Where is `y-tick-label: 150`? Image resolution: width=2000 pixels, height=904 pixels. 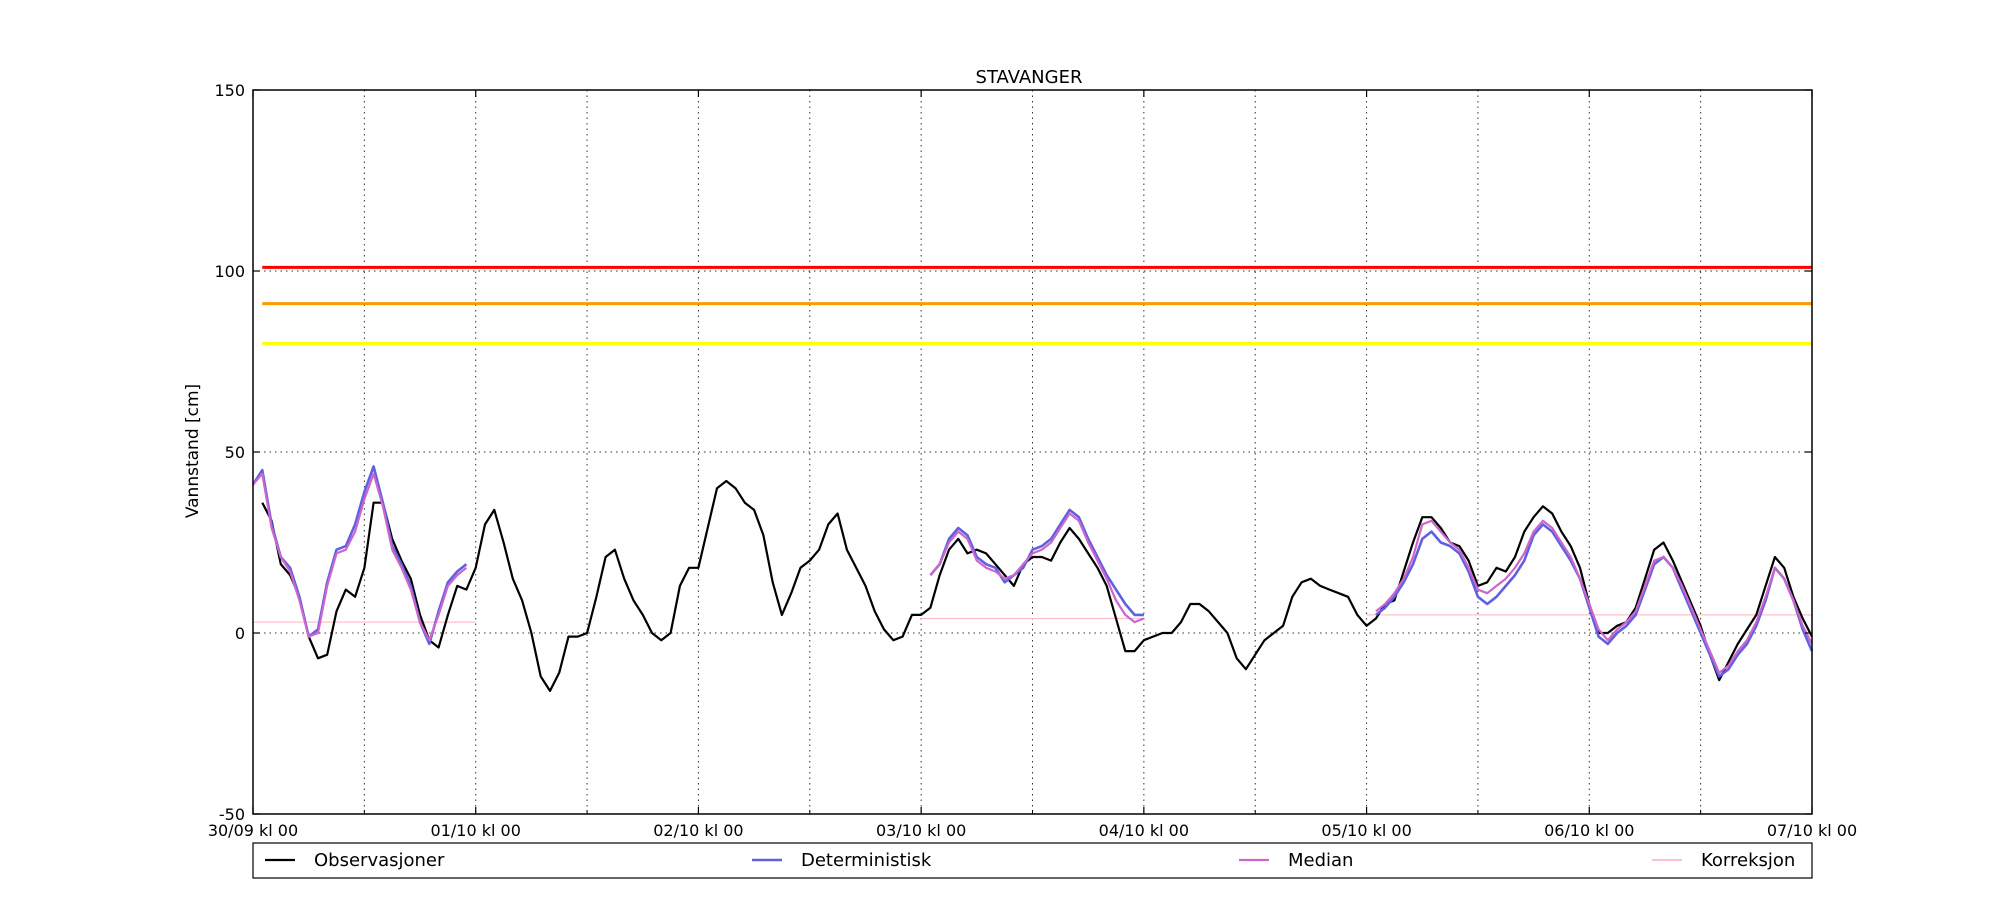 y-tick-label: 150 is located at coordinates (229, 90).